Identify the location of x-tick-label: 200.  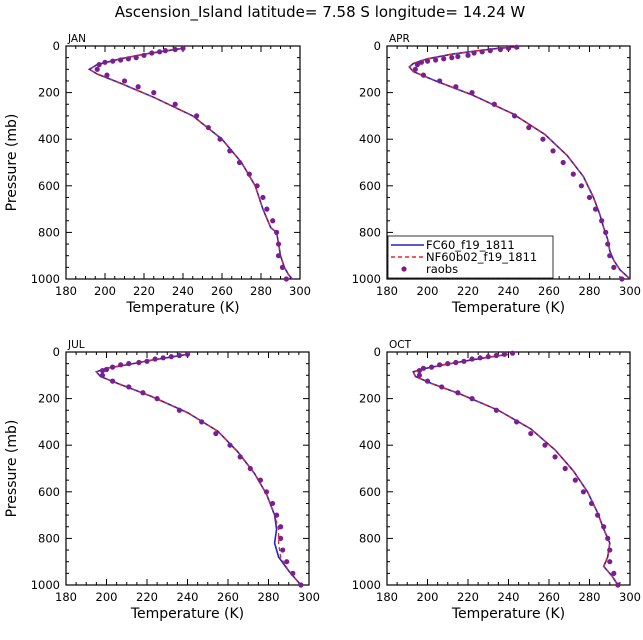
(428, 597).